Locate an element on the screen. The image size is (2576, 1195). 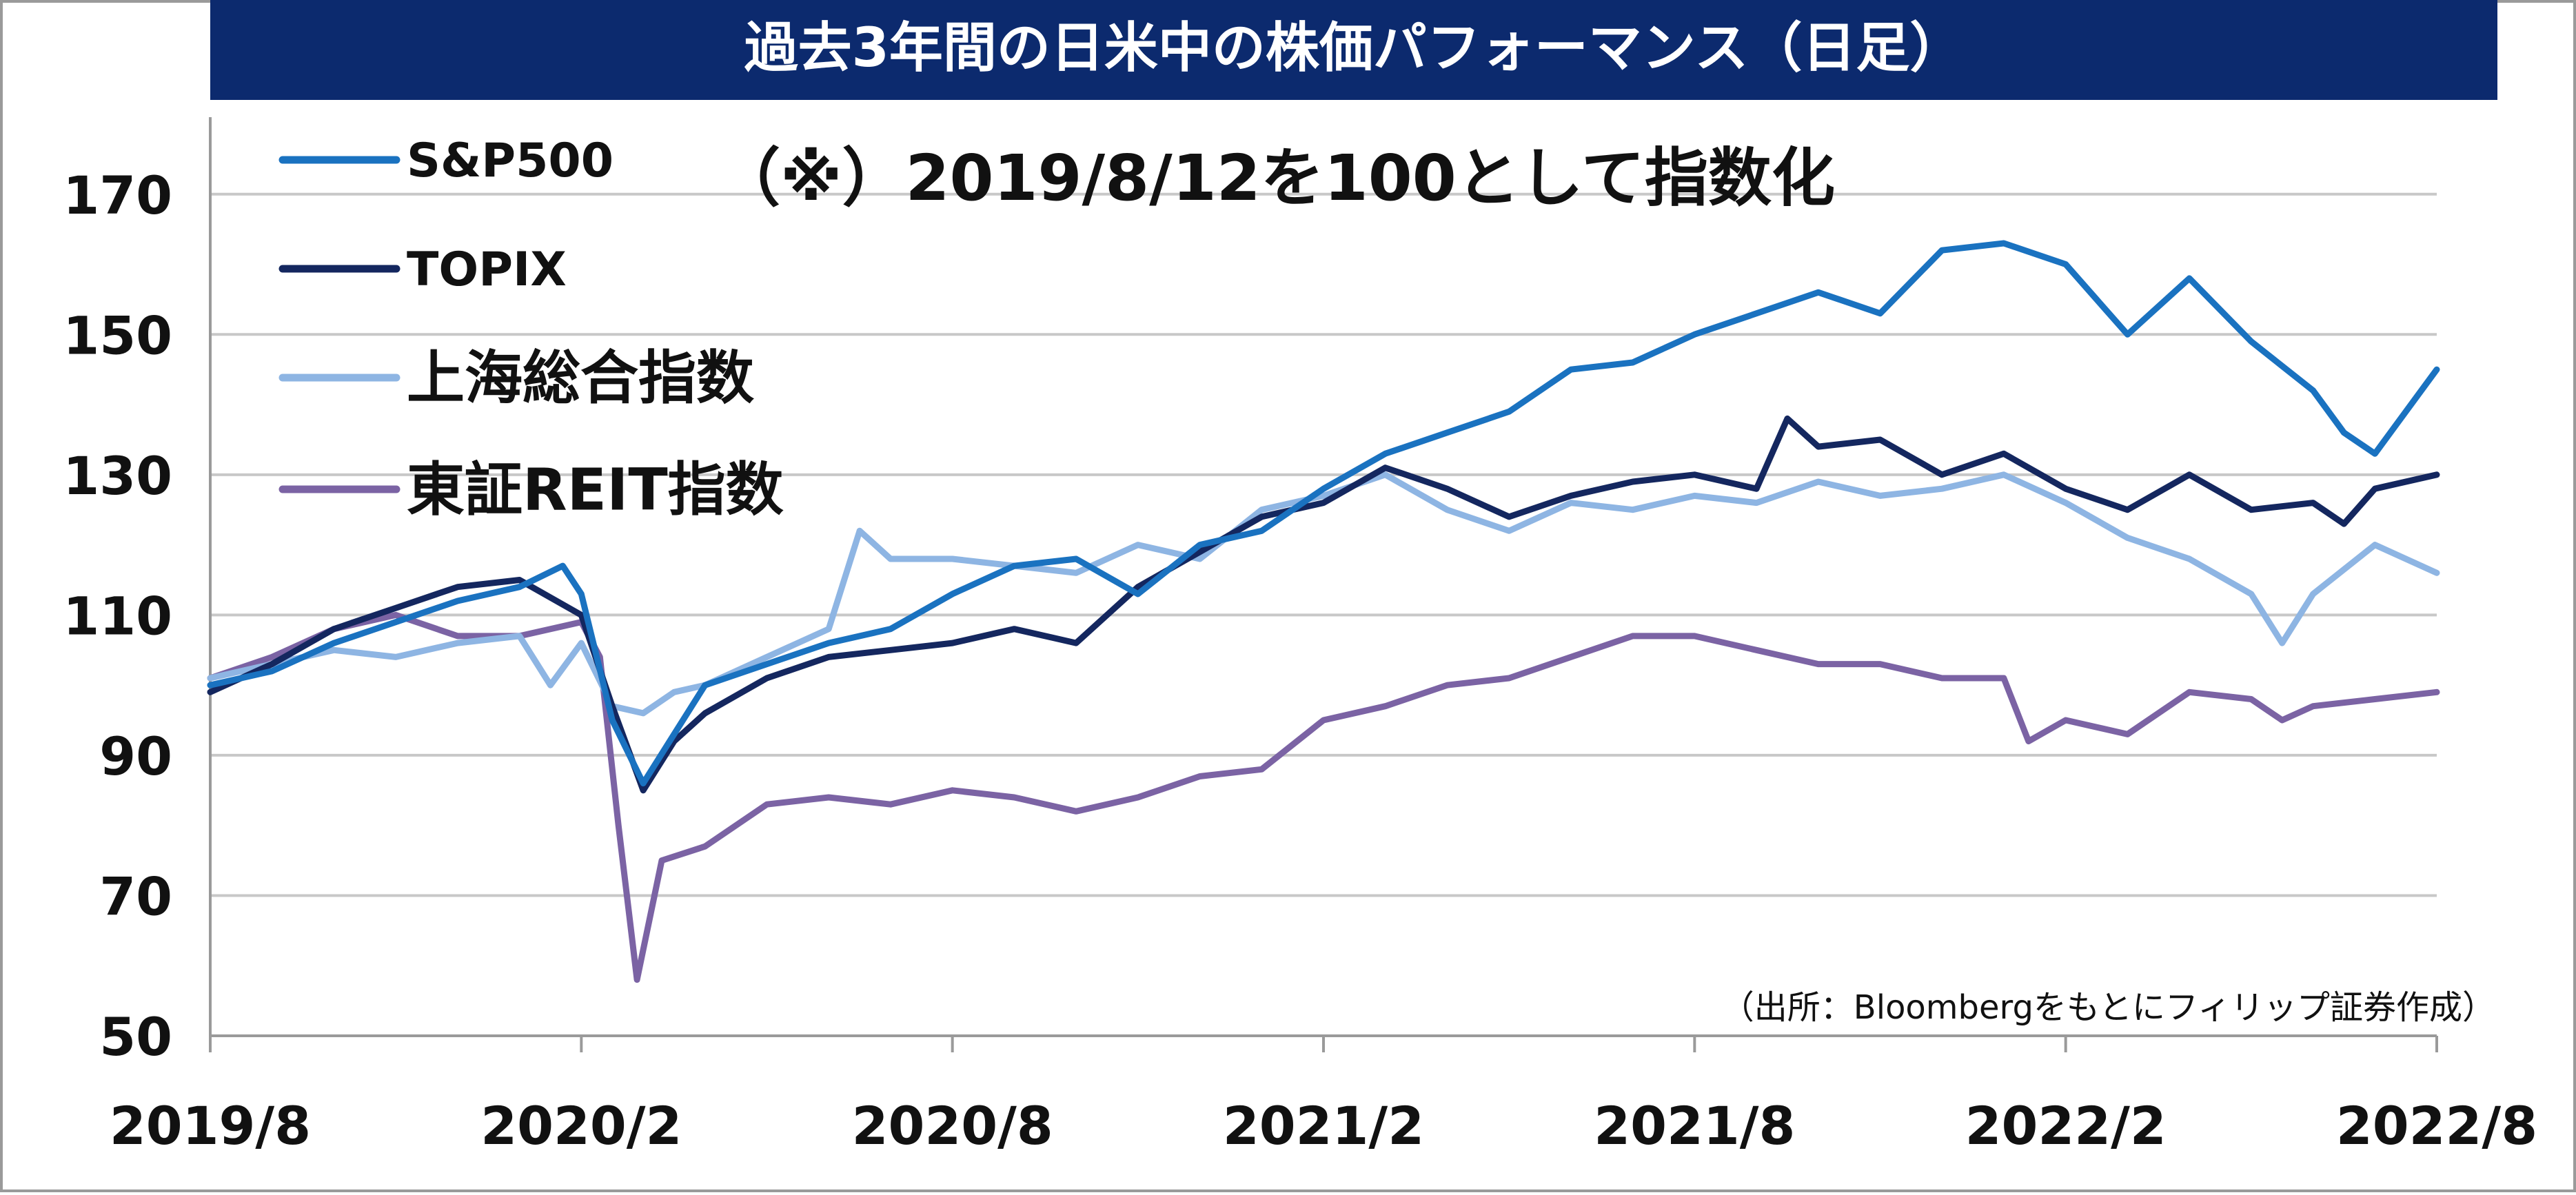
x-tick-label: 2022/2 is located at coordinates (2066, 1125).